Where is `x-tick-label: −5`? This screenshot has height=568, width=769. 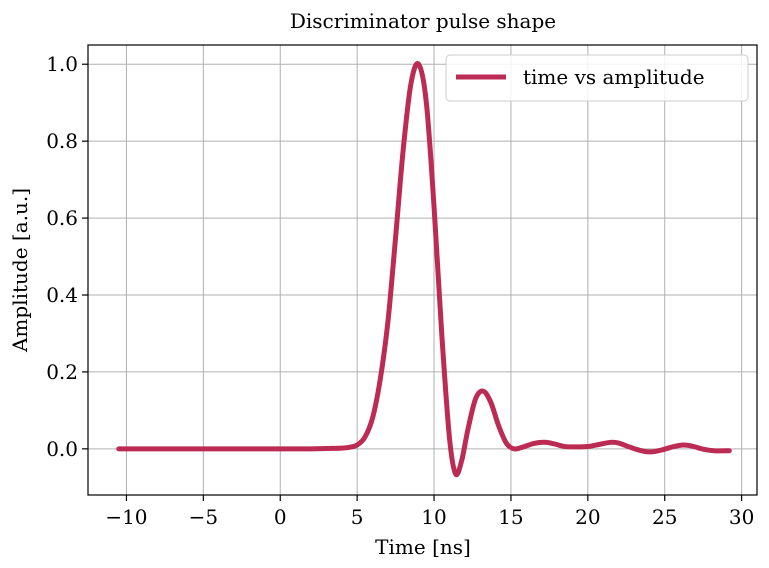 x-tick-label: −5 is located at coordinates (203, 517).